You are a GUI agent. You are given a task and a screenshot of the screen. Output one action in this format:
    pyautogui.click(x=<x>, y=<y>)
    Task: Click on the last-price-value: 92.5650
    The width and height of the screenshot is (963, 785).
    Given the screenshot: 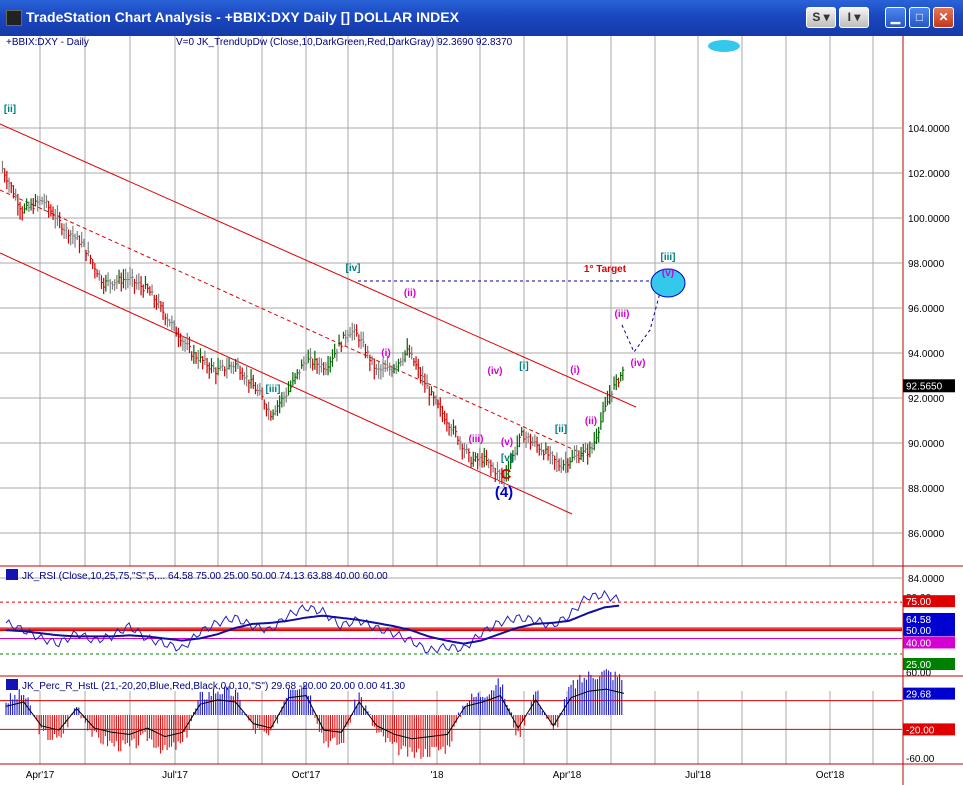 What is the action you would take?
    pyautogui.click(x=924, y=386)
    